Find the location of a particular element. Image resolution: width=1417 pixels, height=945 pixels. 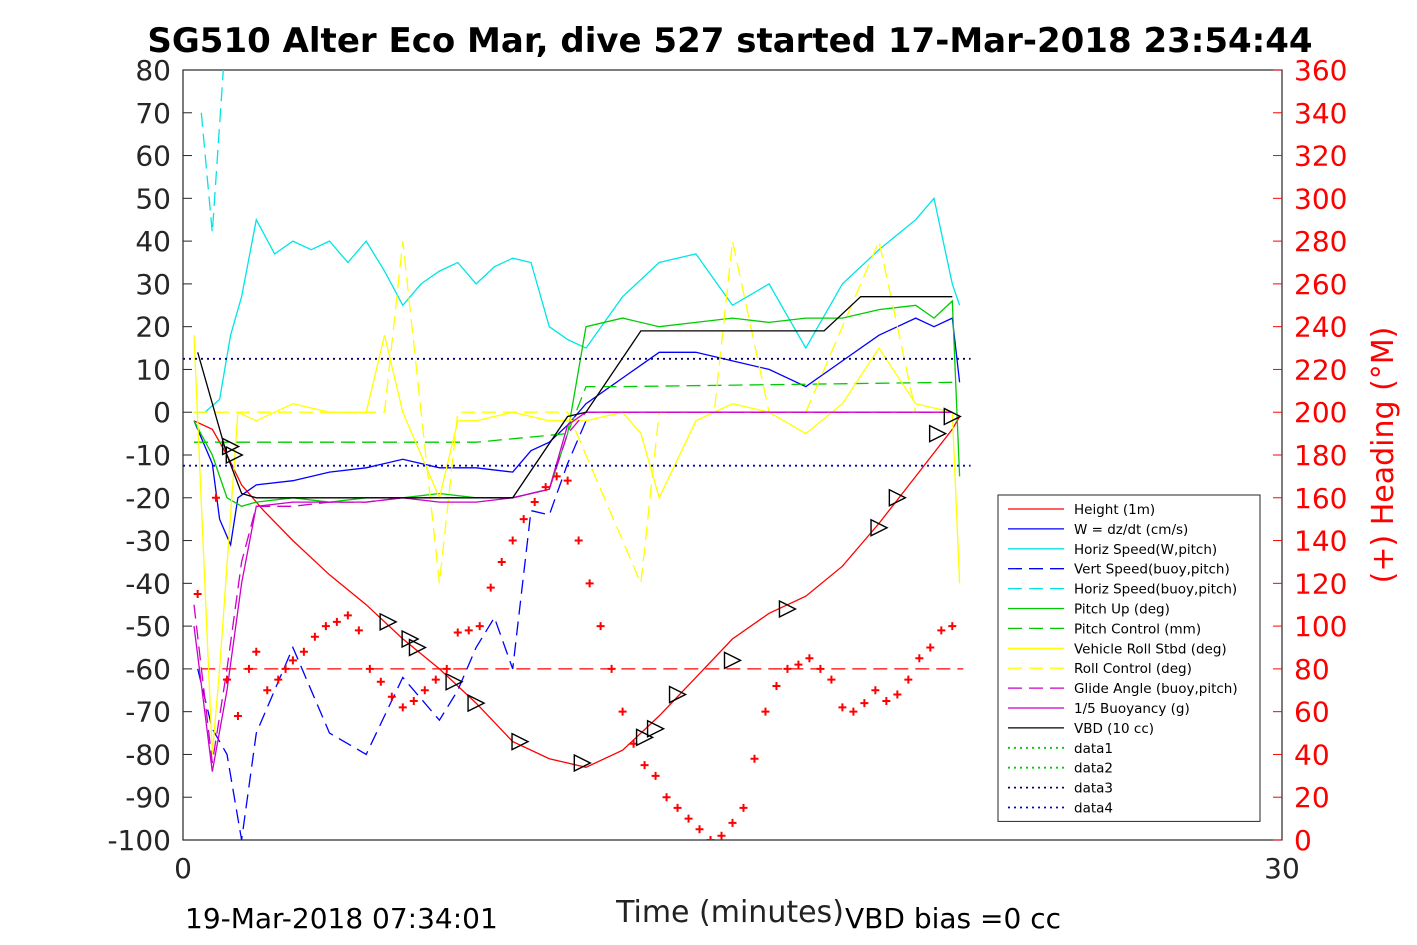

right-tick-label: 300 is located at coordinates (1320, 198).